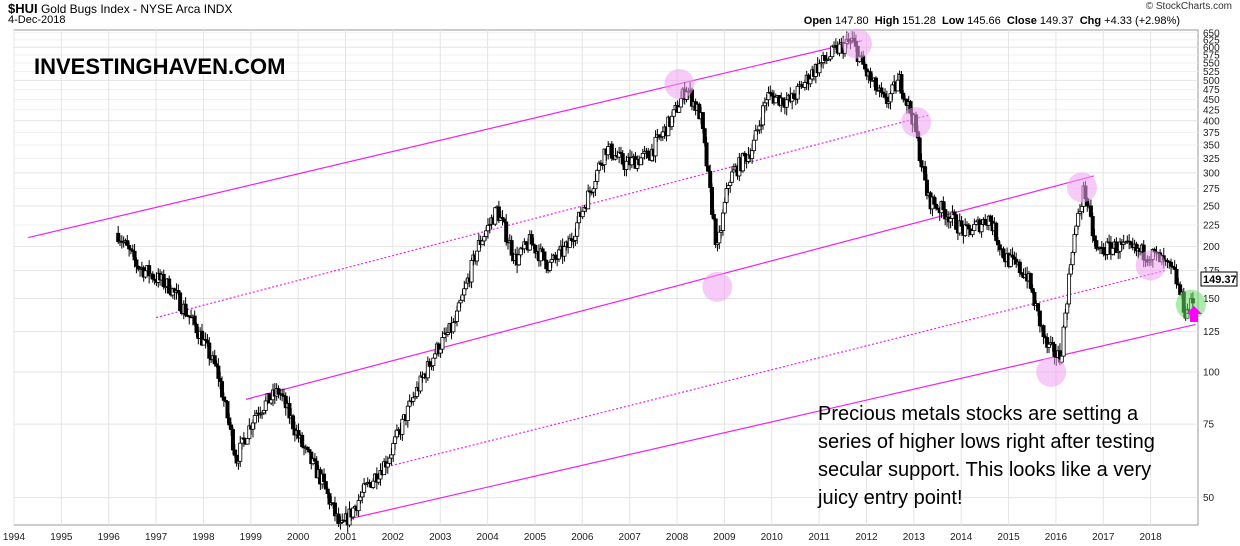 This screenshot has width=1240, height=546. I want to click on symbol: $HUI, so click(23, 8).